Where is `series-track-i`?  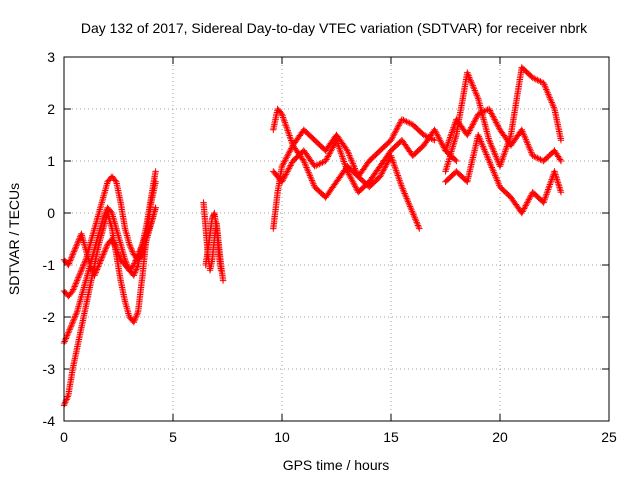 series-track-i is located at coordinates (365, 161).